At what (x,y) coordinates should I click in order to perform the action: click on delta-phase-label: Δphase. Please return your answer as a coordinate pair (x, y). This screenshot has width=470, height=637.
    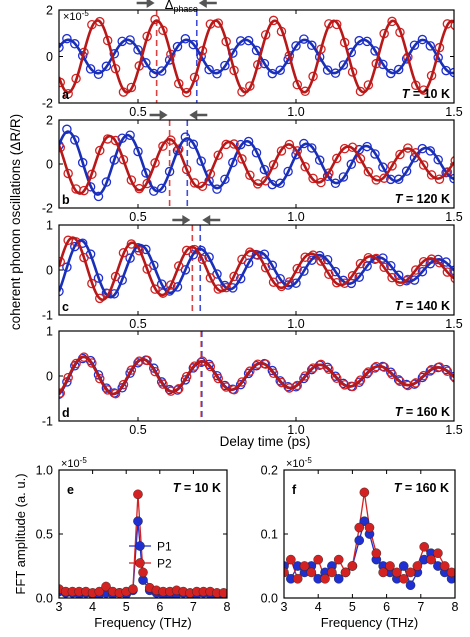
    Looking at the image, I should click on (181, 7).